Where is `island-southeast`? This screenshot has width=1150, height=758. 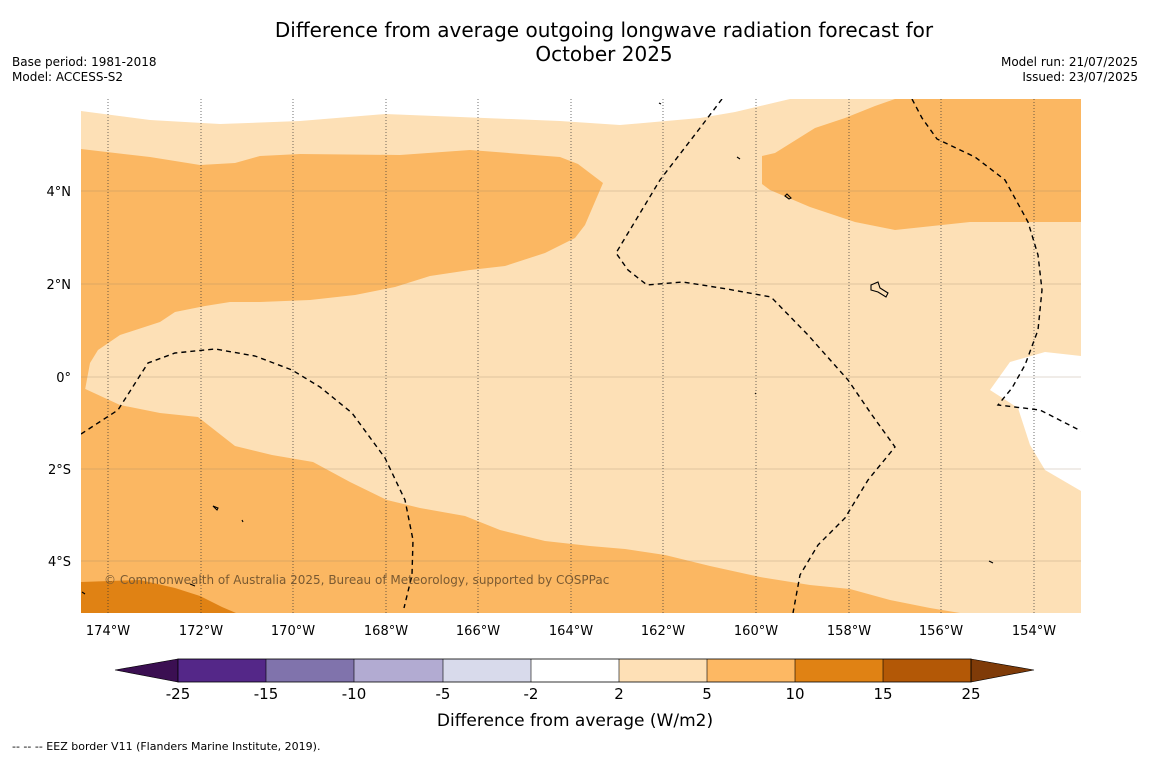 island-southeast is located at coordinates (991, 562).